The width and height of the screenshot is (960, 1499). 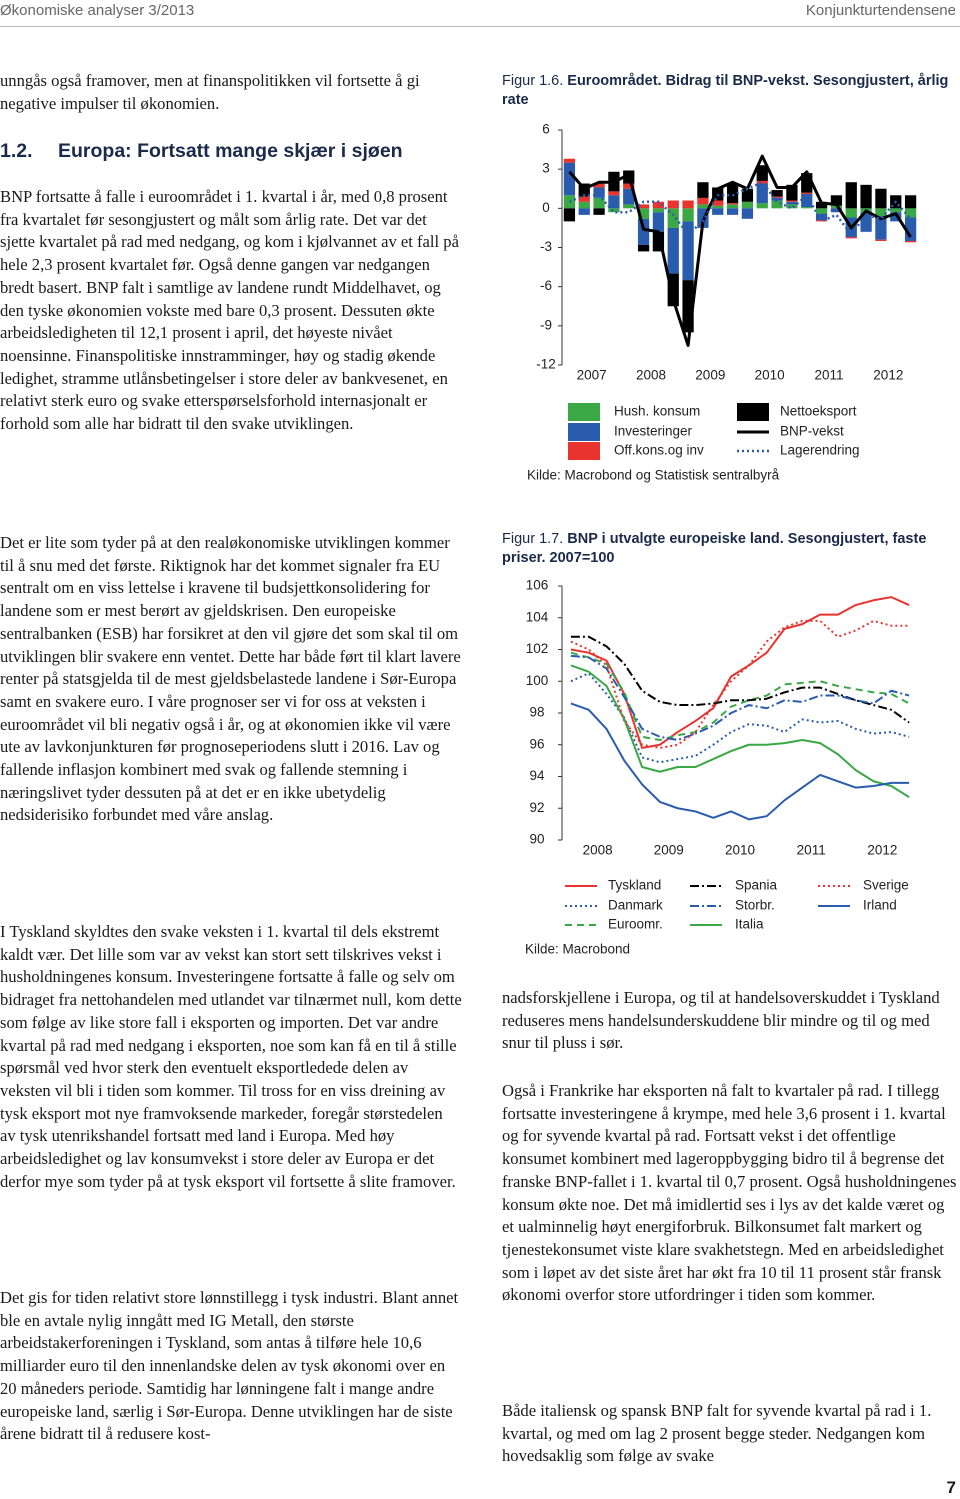 What do you see at coordinates (635, 905) in the screenshot?
I see `legend-label: Danmark` at bounding box center [635, 905].